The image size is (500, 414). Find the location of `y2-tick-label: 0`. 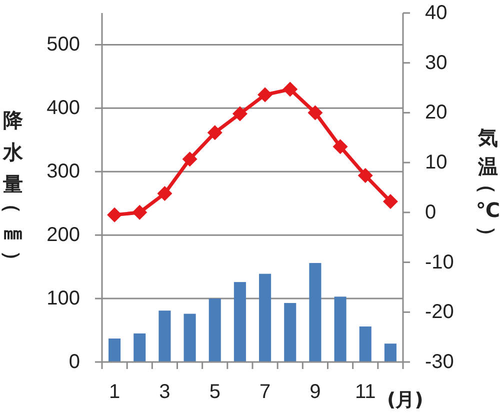

y2-tick-label: 0 is located at coordinates (430, 212).